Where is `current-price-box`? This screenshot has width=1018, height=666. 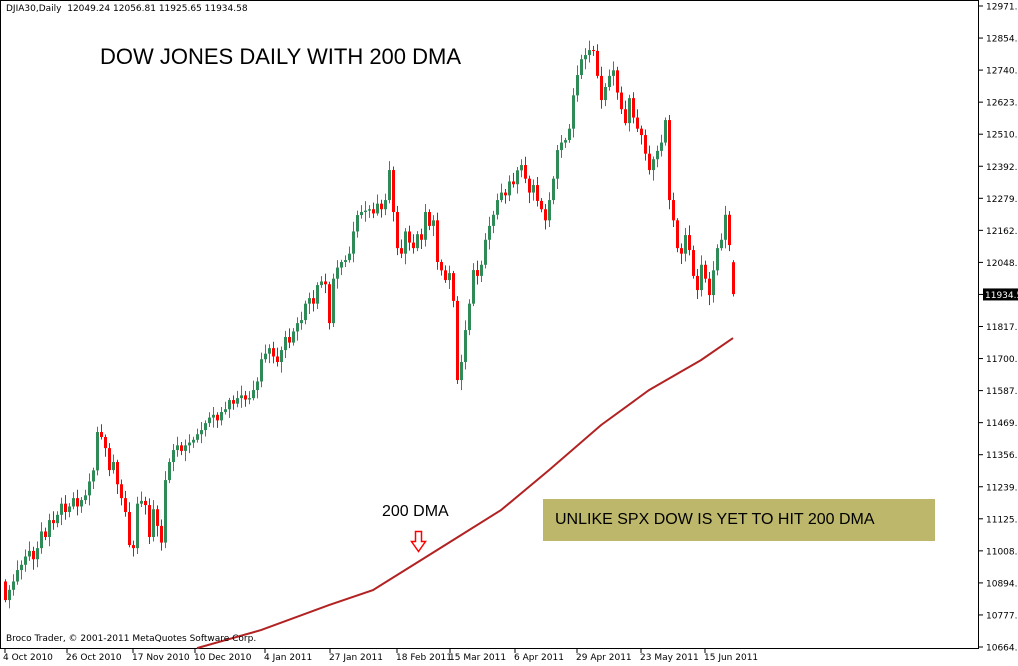
current-price-box is located at coordinates (1000, 294).